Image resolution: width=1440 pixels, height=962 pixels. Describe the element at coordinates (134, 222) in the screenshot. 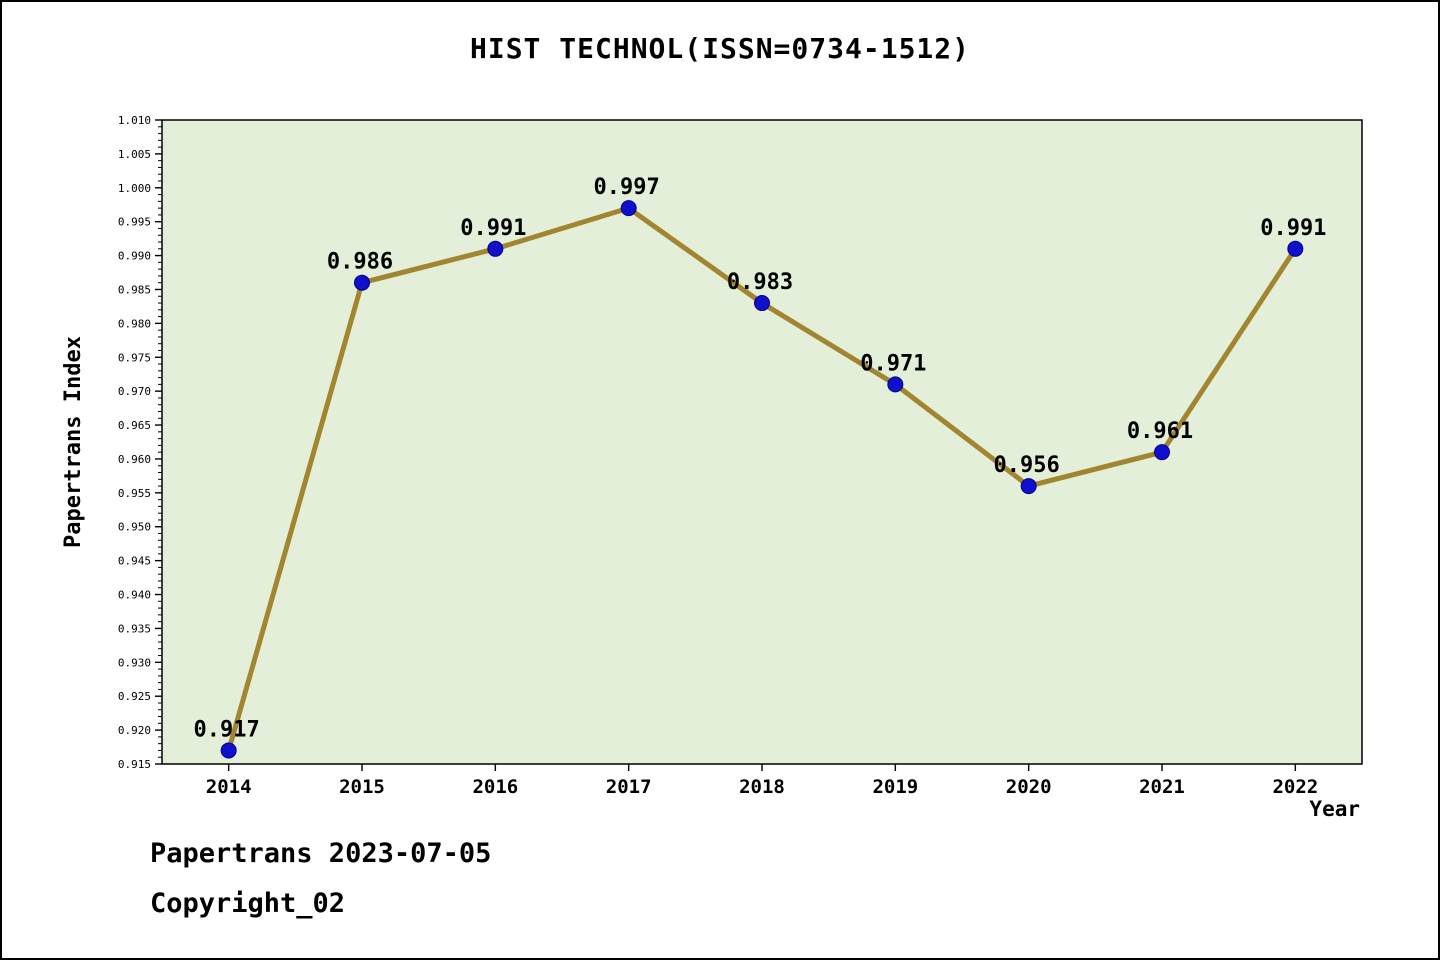

I see `y-tick-label: 0.995` at that location.